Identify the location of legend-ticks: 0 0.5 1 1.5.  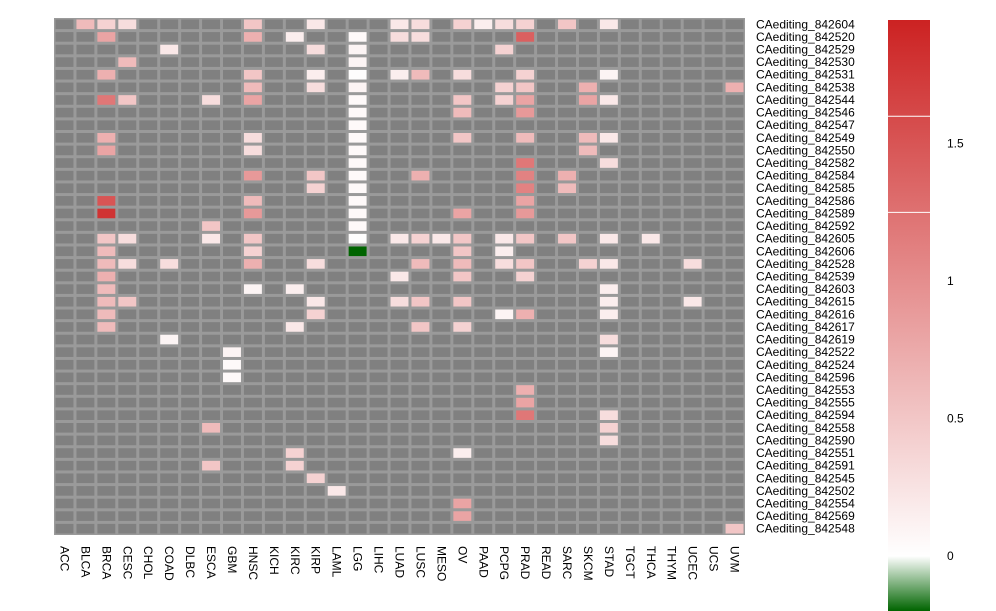
(926, 339).